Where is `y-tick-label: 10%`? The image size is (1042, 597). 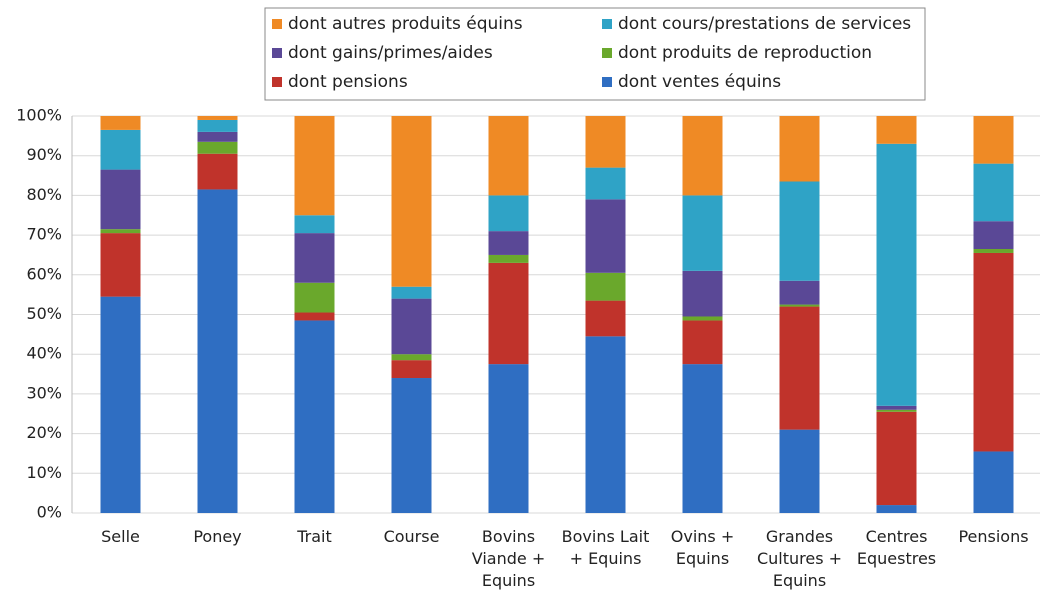
y-tick-label: 10% is located at coordinates (44, 472).